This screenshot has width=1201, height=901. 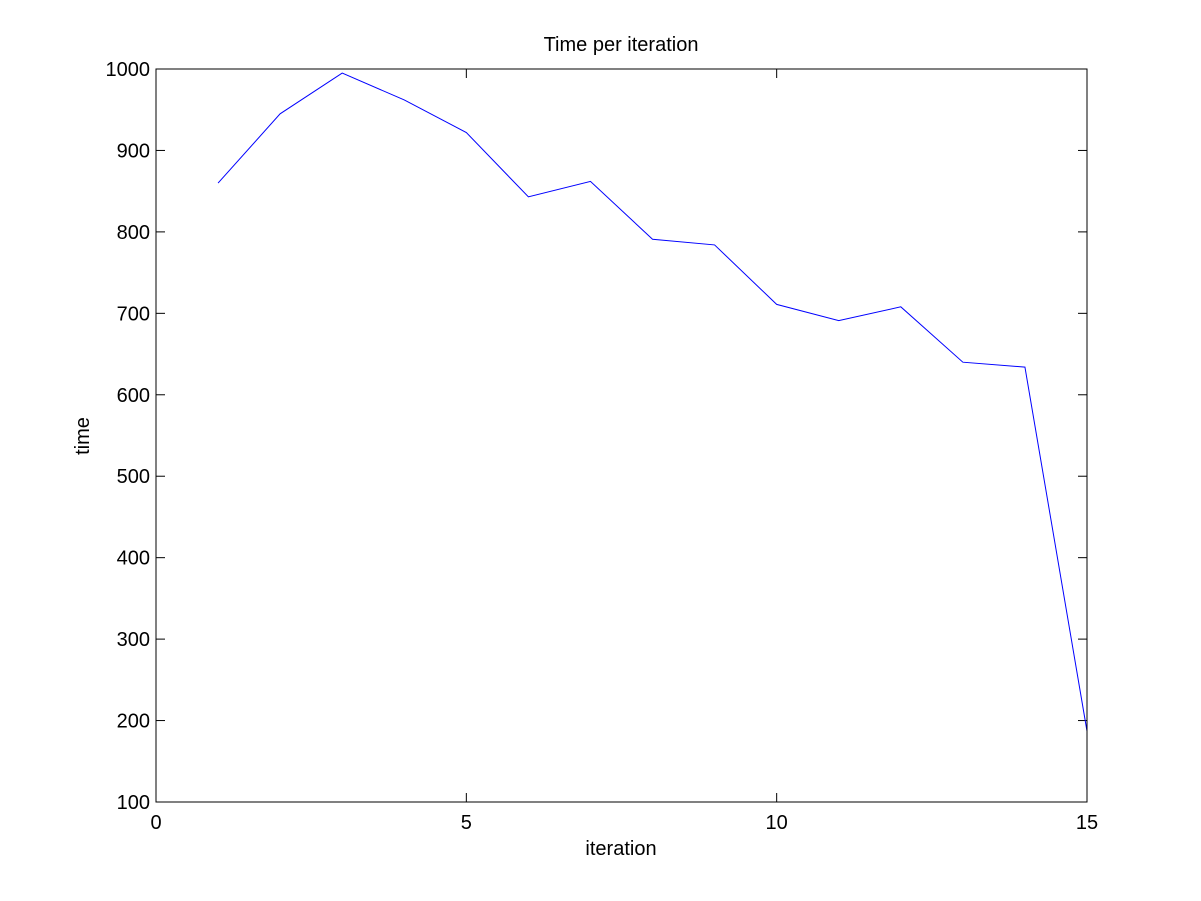 What do you see at coordinates (466, 823) in the screenshot?
I see `x-tick-label: 5` at bounding box center [466, 823].